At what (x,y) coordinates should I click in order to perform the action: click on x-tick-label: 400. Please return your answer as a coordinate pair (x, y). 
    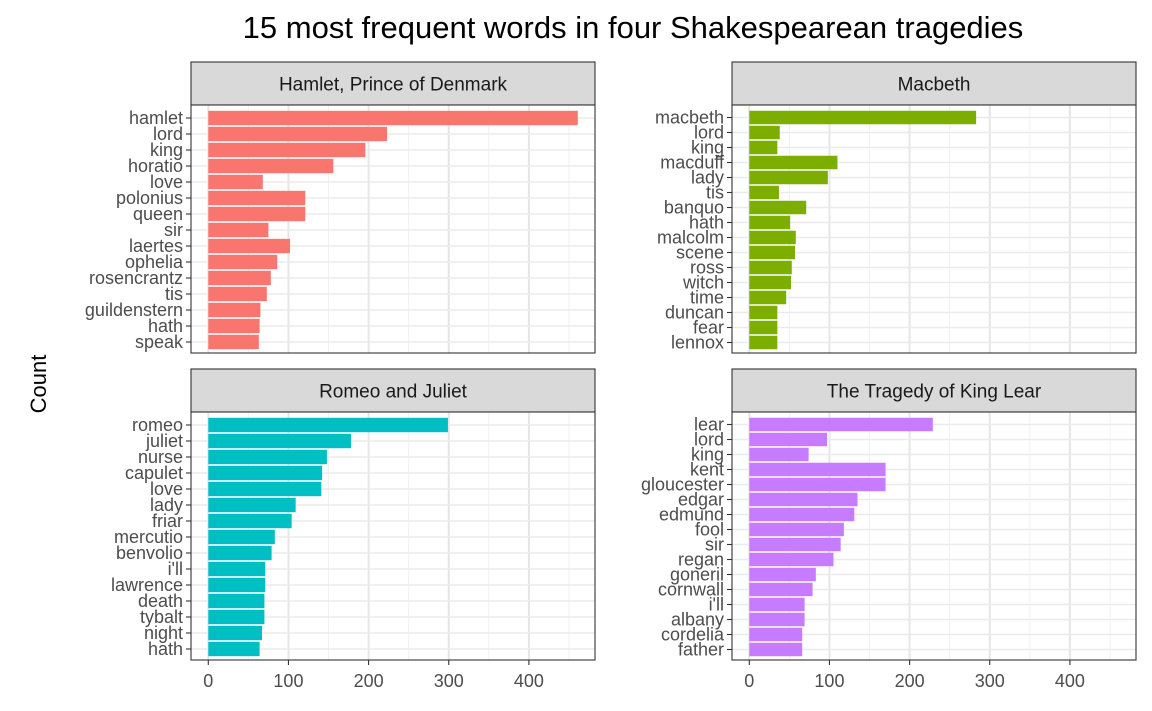
    Looking at the image, I should click on (529, 681).